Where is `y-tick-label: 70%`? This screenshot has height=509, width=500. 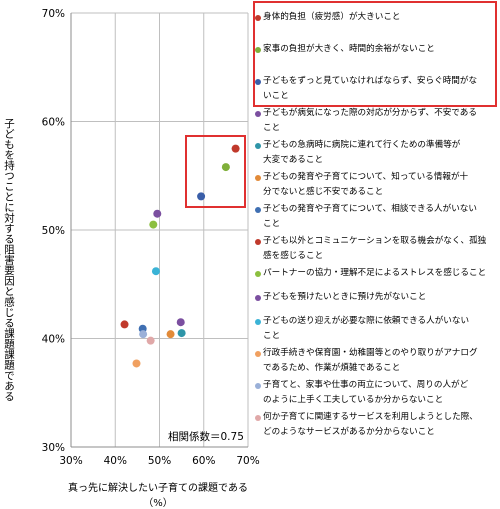
y-tick-label: 70% is located at coordinates (53, 14).